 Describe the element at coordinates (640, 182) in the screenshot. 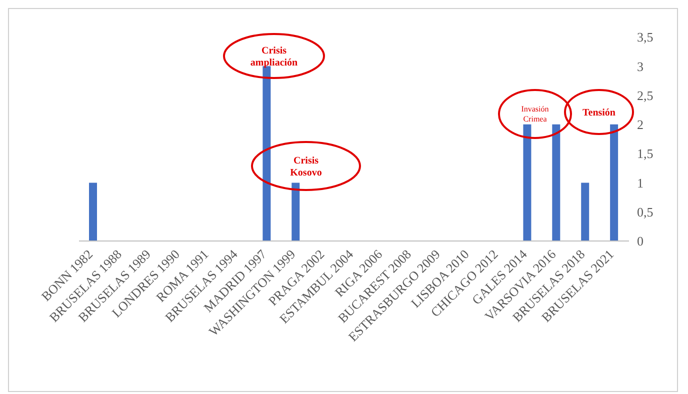

I see `y-tick-label: 1` at that location.